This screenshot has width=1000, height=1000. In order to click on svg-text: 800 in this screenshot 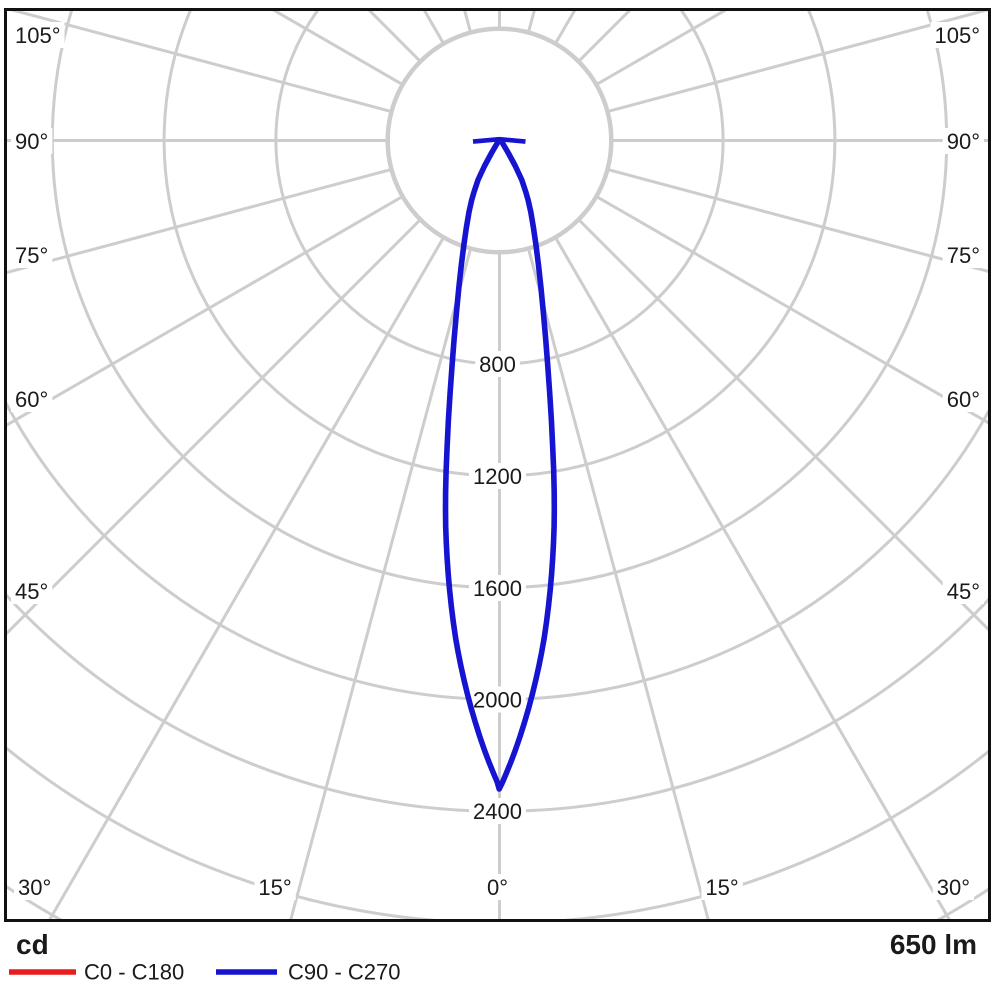, I will do `click(497, 364)`.